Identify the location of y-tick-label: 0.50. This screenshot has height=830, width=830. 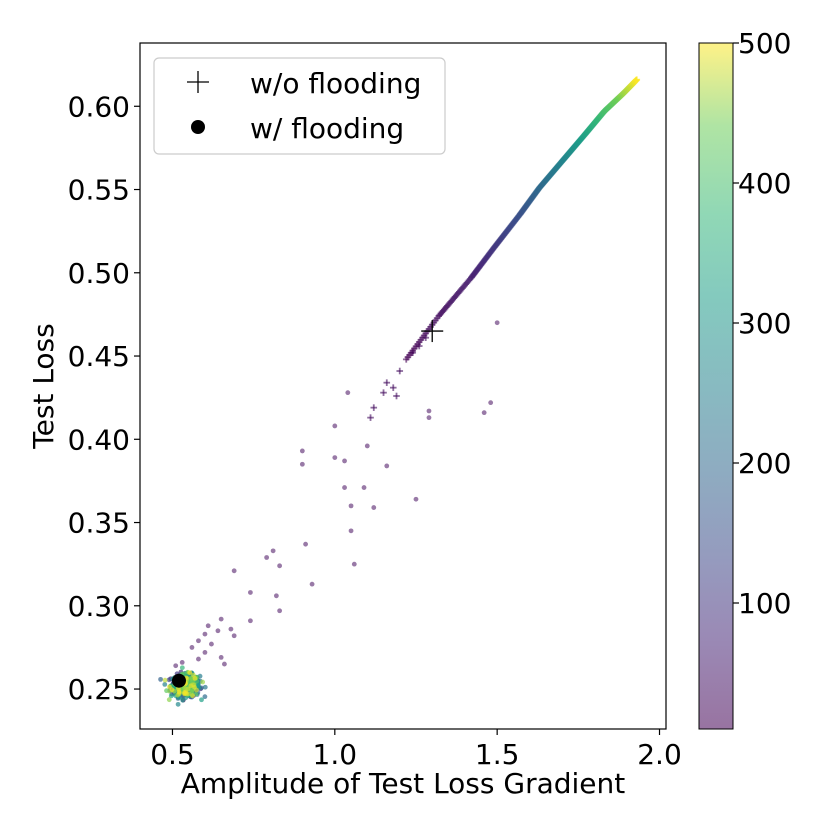
(99, 273).